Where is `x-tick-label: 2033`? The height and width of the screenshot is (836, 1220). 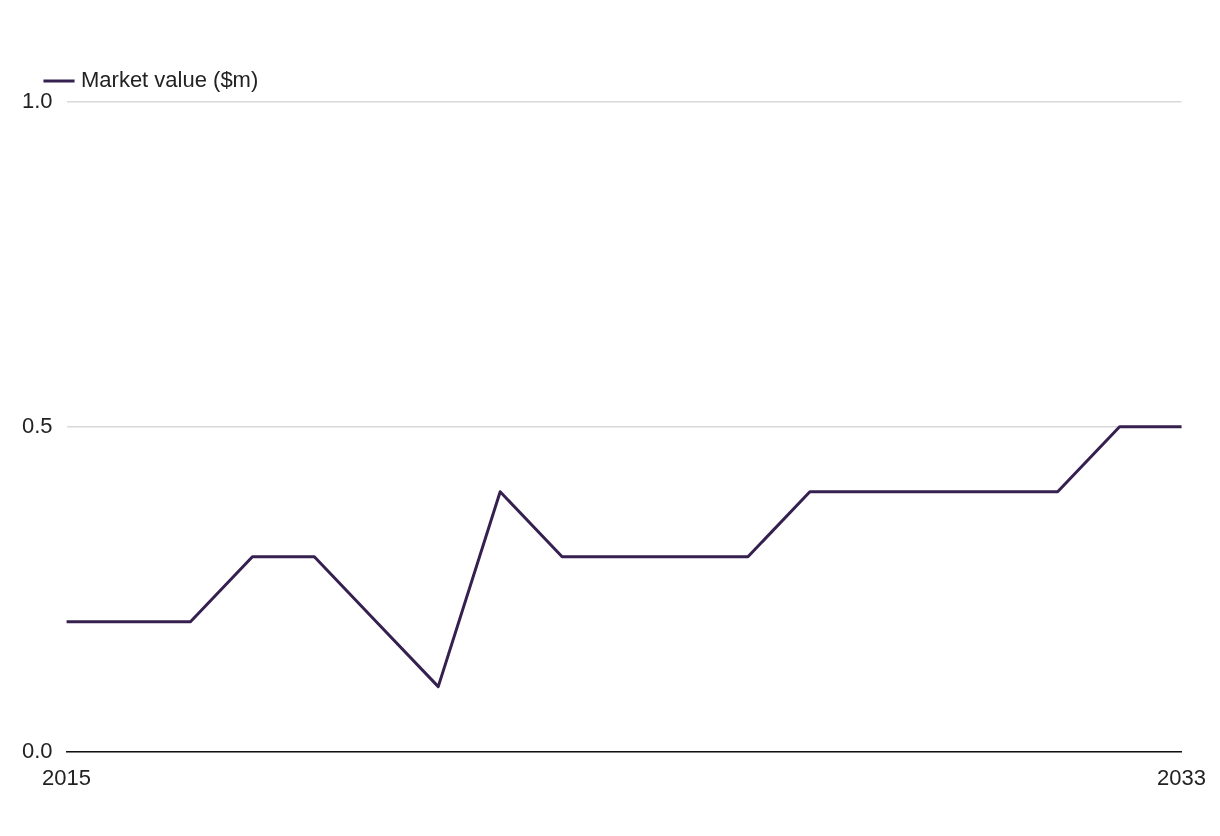 x-tick-label: 2033 is located at coordinates (1182, 777).